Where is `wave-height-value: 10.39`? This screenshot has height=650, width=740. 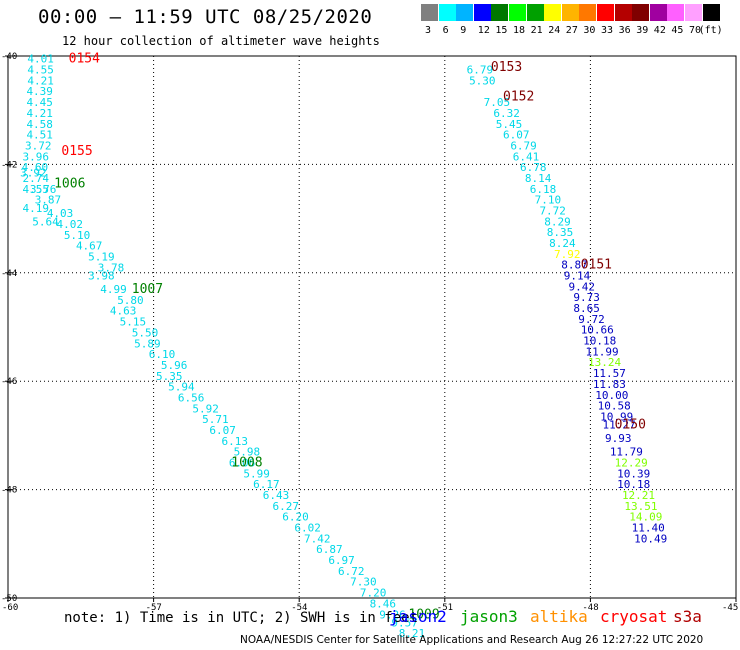
wave-height-value: 10.39 is located at coordinates (633, 473).